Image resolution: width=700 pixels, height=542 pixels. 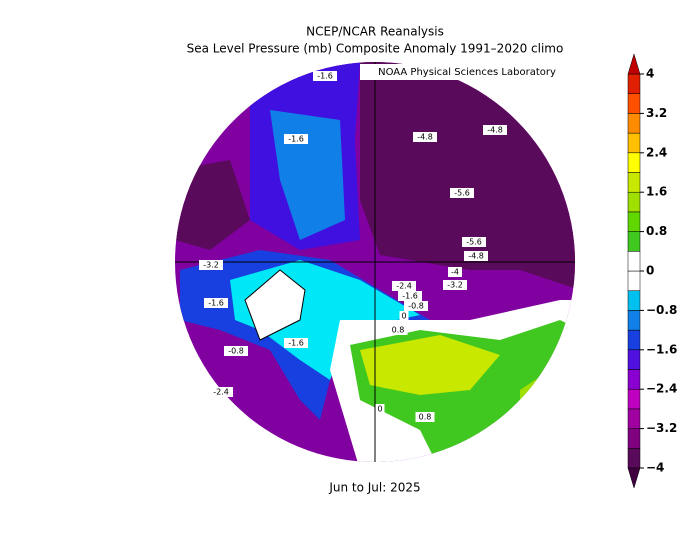 I want to click on land, so click(x=275, y=305).